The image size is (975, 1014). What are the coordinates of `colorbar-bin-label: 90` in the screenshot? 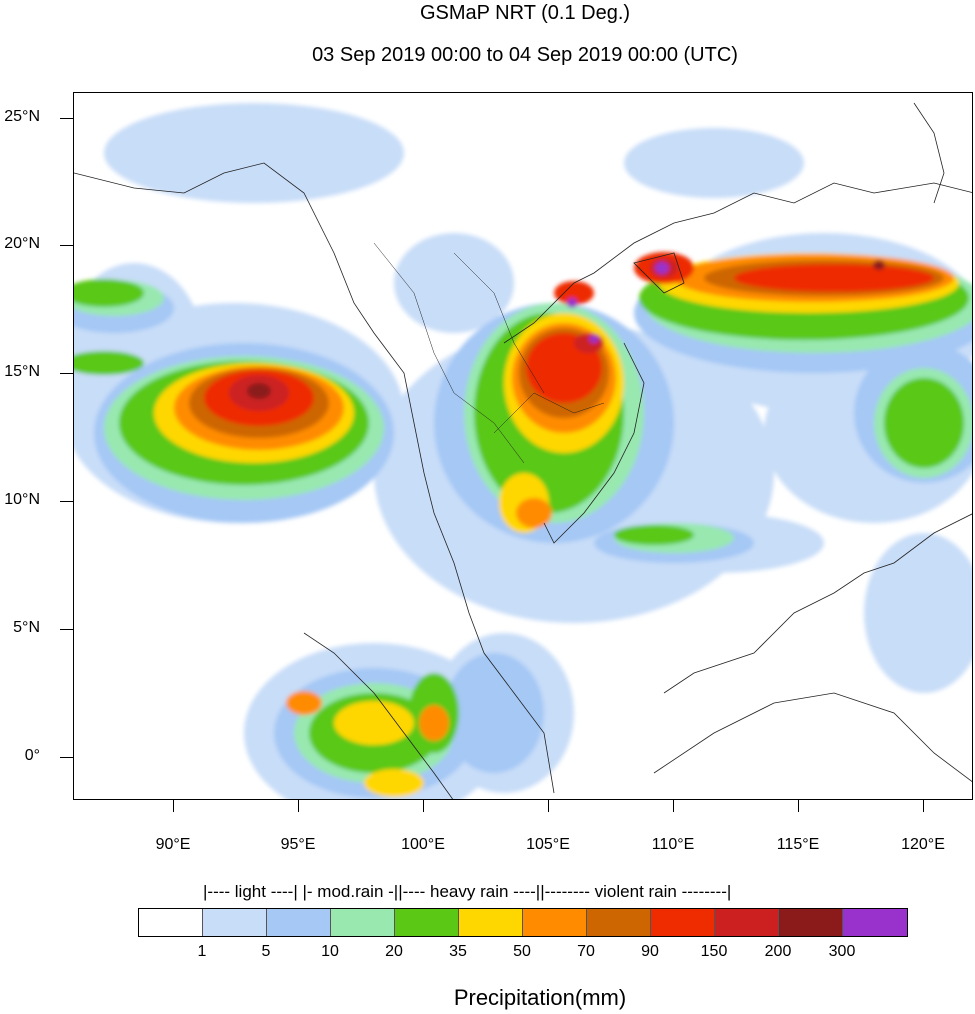 It's located at (650, 951).